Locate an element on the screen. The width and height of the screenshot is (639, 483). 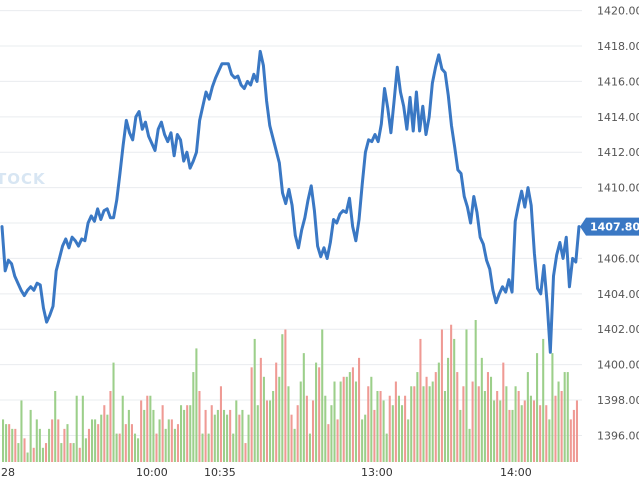
x-tick-label: 13:00 is located at coordinates (377, 472).